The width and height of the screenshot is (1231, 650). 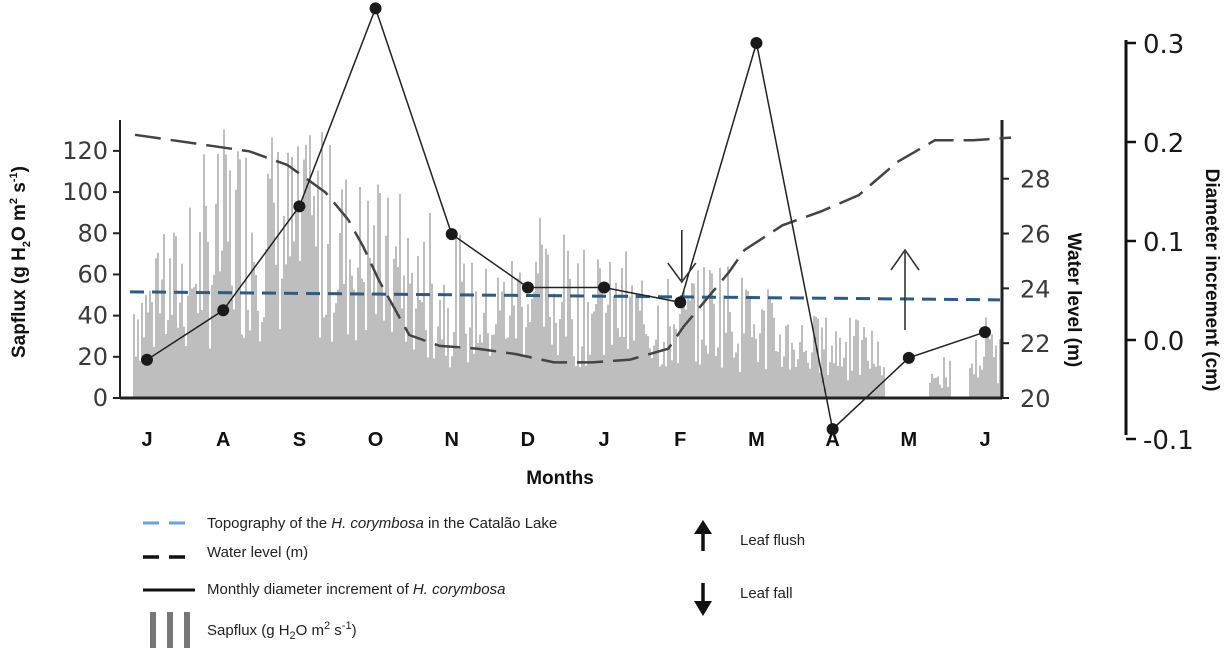 I want to click on water-tick-label: 20, so click(x=1035, y=399).